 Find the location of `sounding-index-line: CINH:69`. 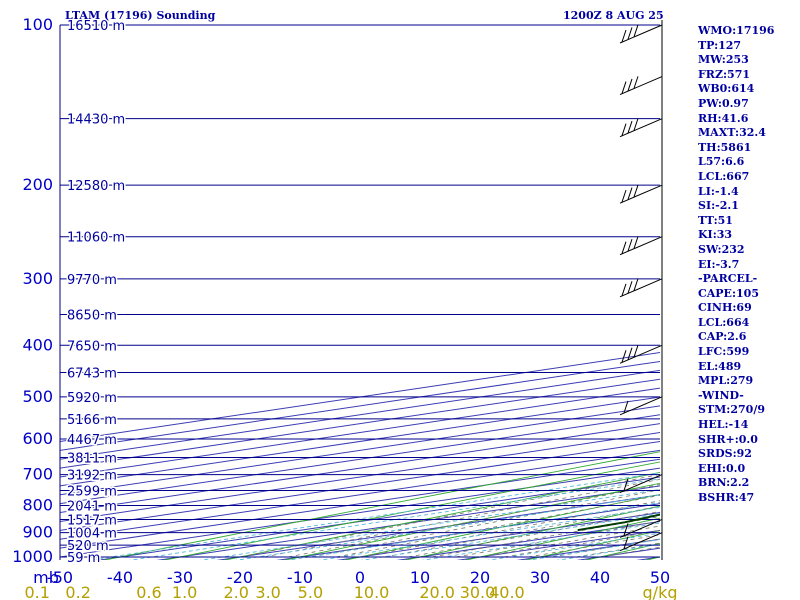

sounding-index-line: CINH:69 is located at coordinates (725, 308).